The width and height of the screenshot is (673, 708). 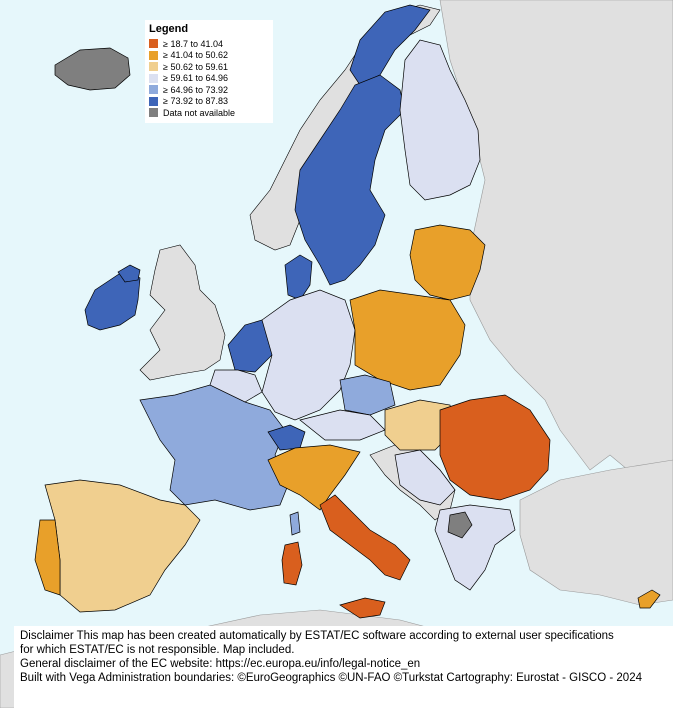 I want to click on legend-item: ≥ 41.04 to 50.62, so click(x=209, y=56).